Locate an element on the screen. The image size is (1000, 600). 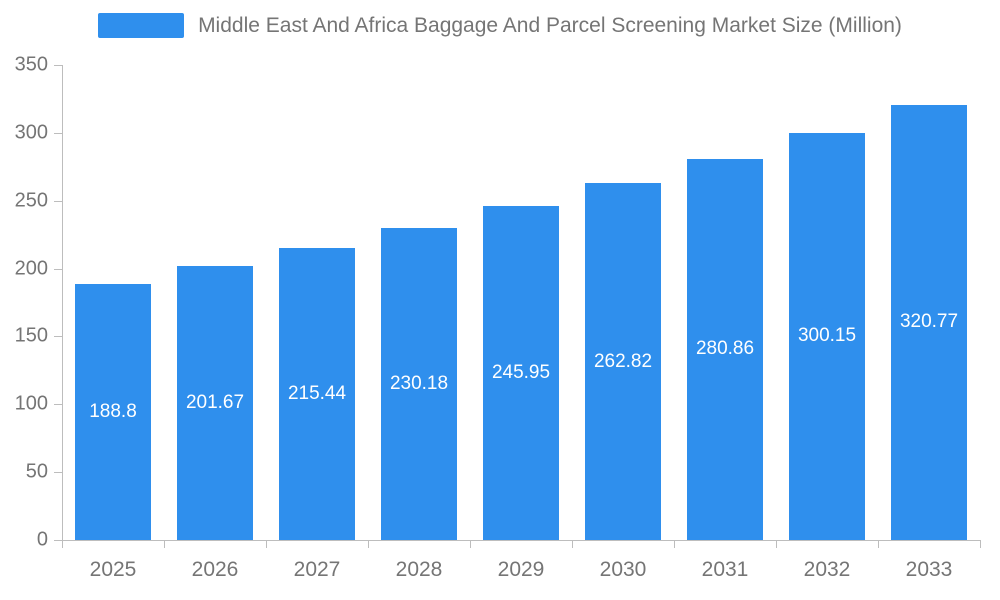
y-axis-tick-label: 300 is located at coordinates (31, 132).